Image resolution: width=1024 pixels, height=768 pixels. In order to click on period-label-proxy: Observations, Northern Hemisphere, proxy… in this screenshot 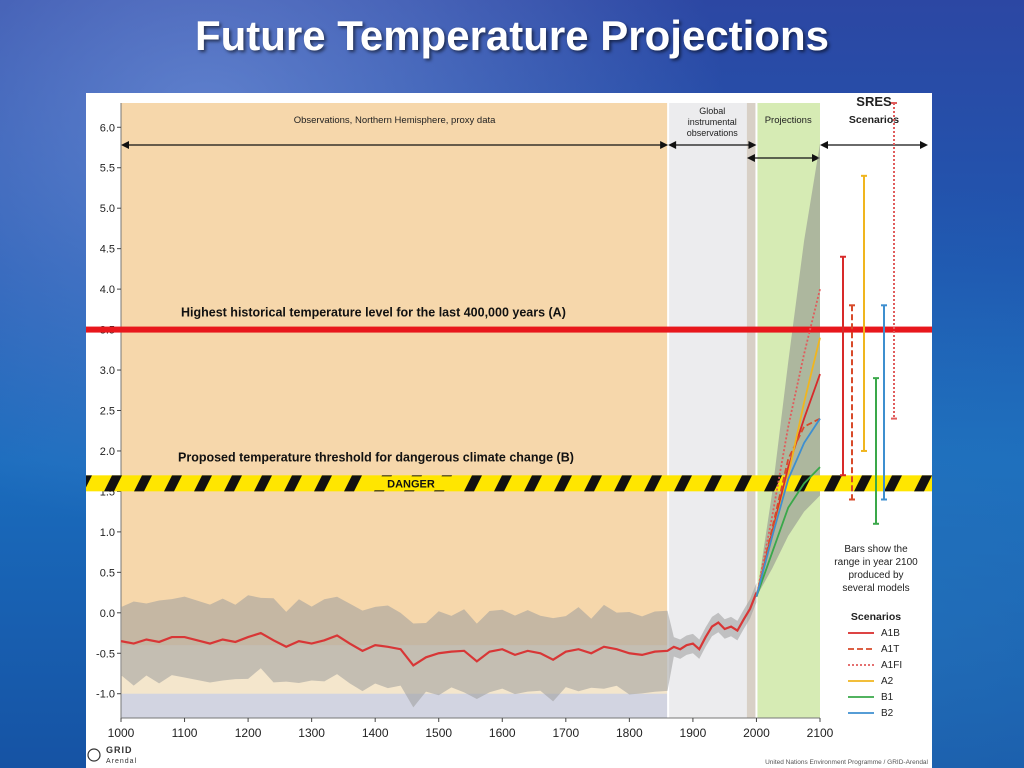, I will do `click(395, 120)`.